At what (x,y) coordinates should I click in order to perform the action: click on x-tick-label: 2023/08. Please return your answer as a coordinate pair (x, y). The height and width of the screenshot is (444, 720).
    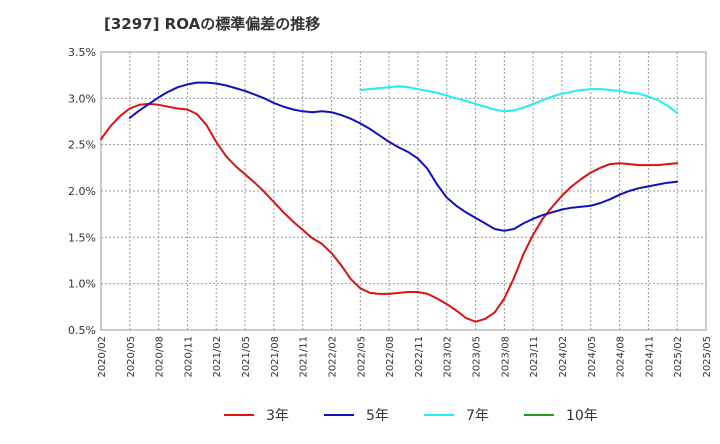
    Looking at the image, I should click on (505, 357).